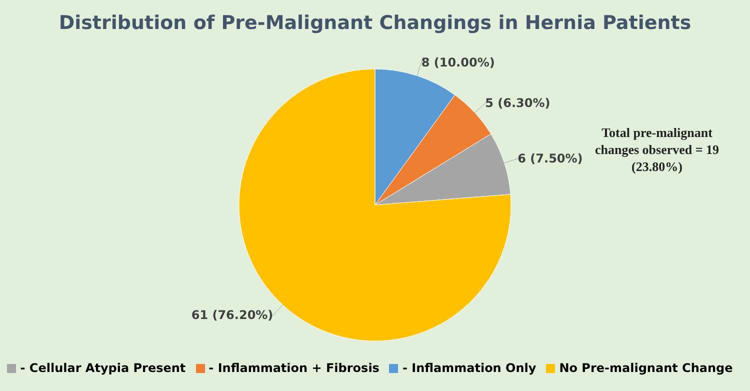 The image size is (750, 391). Describe the element at coordinates (375, 24) in the screenshot. I see `chart-title: Distribution of Pre-Malignant Changings in Hernia Patients` at that location.